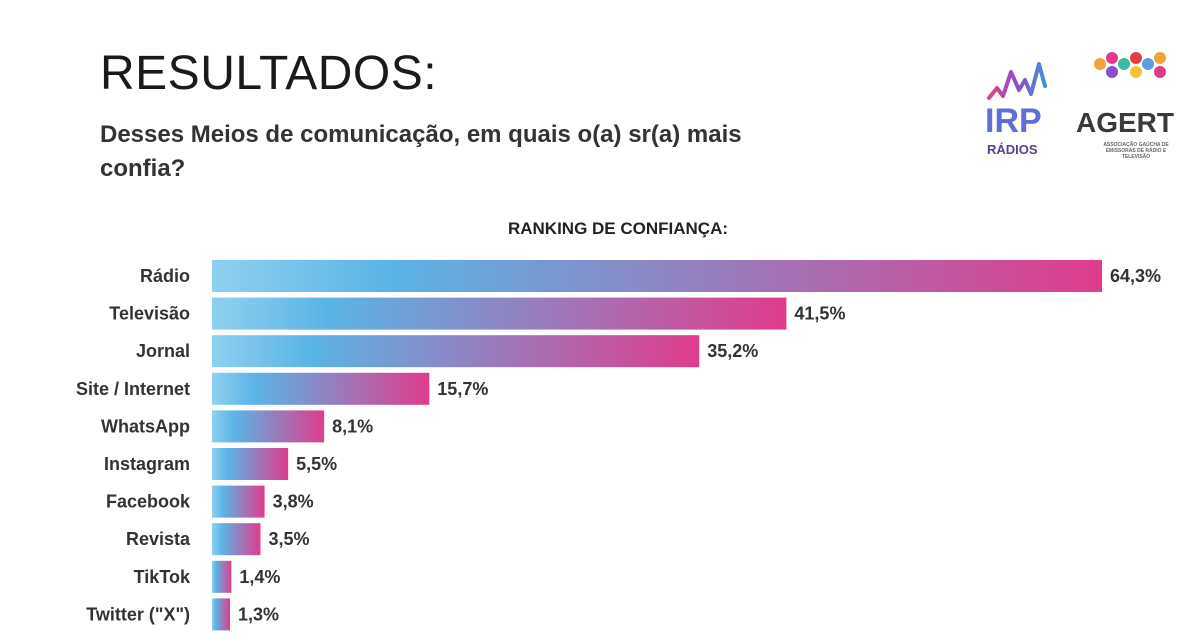 Image resolution: width=1200 pixels, height=640 pixels. What do you see at coordinates (618, 228) in the screenshot?
I see `chart-title: RANKING DE CONFIANÇA:` at bounding box center [618, 228].